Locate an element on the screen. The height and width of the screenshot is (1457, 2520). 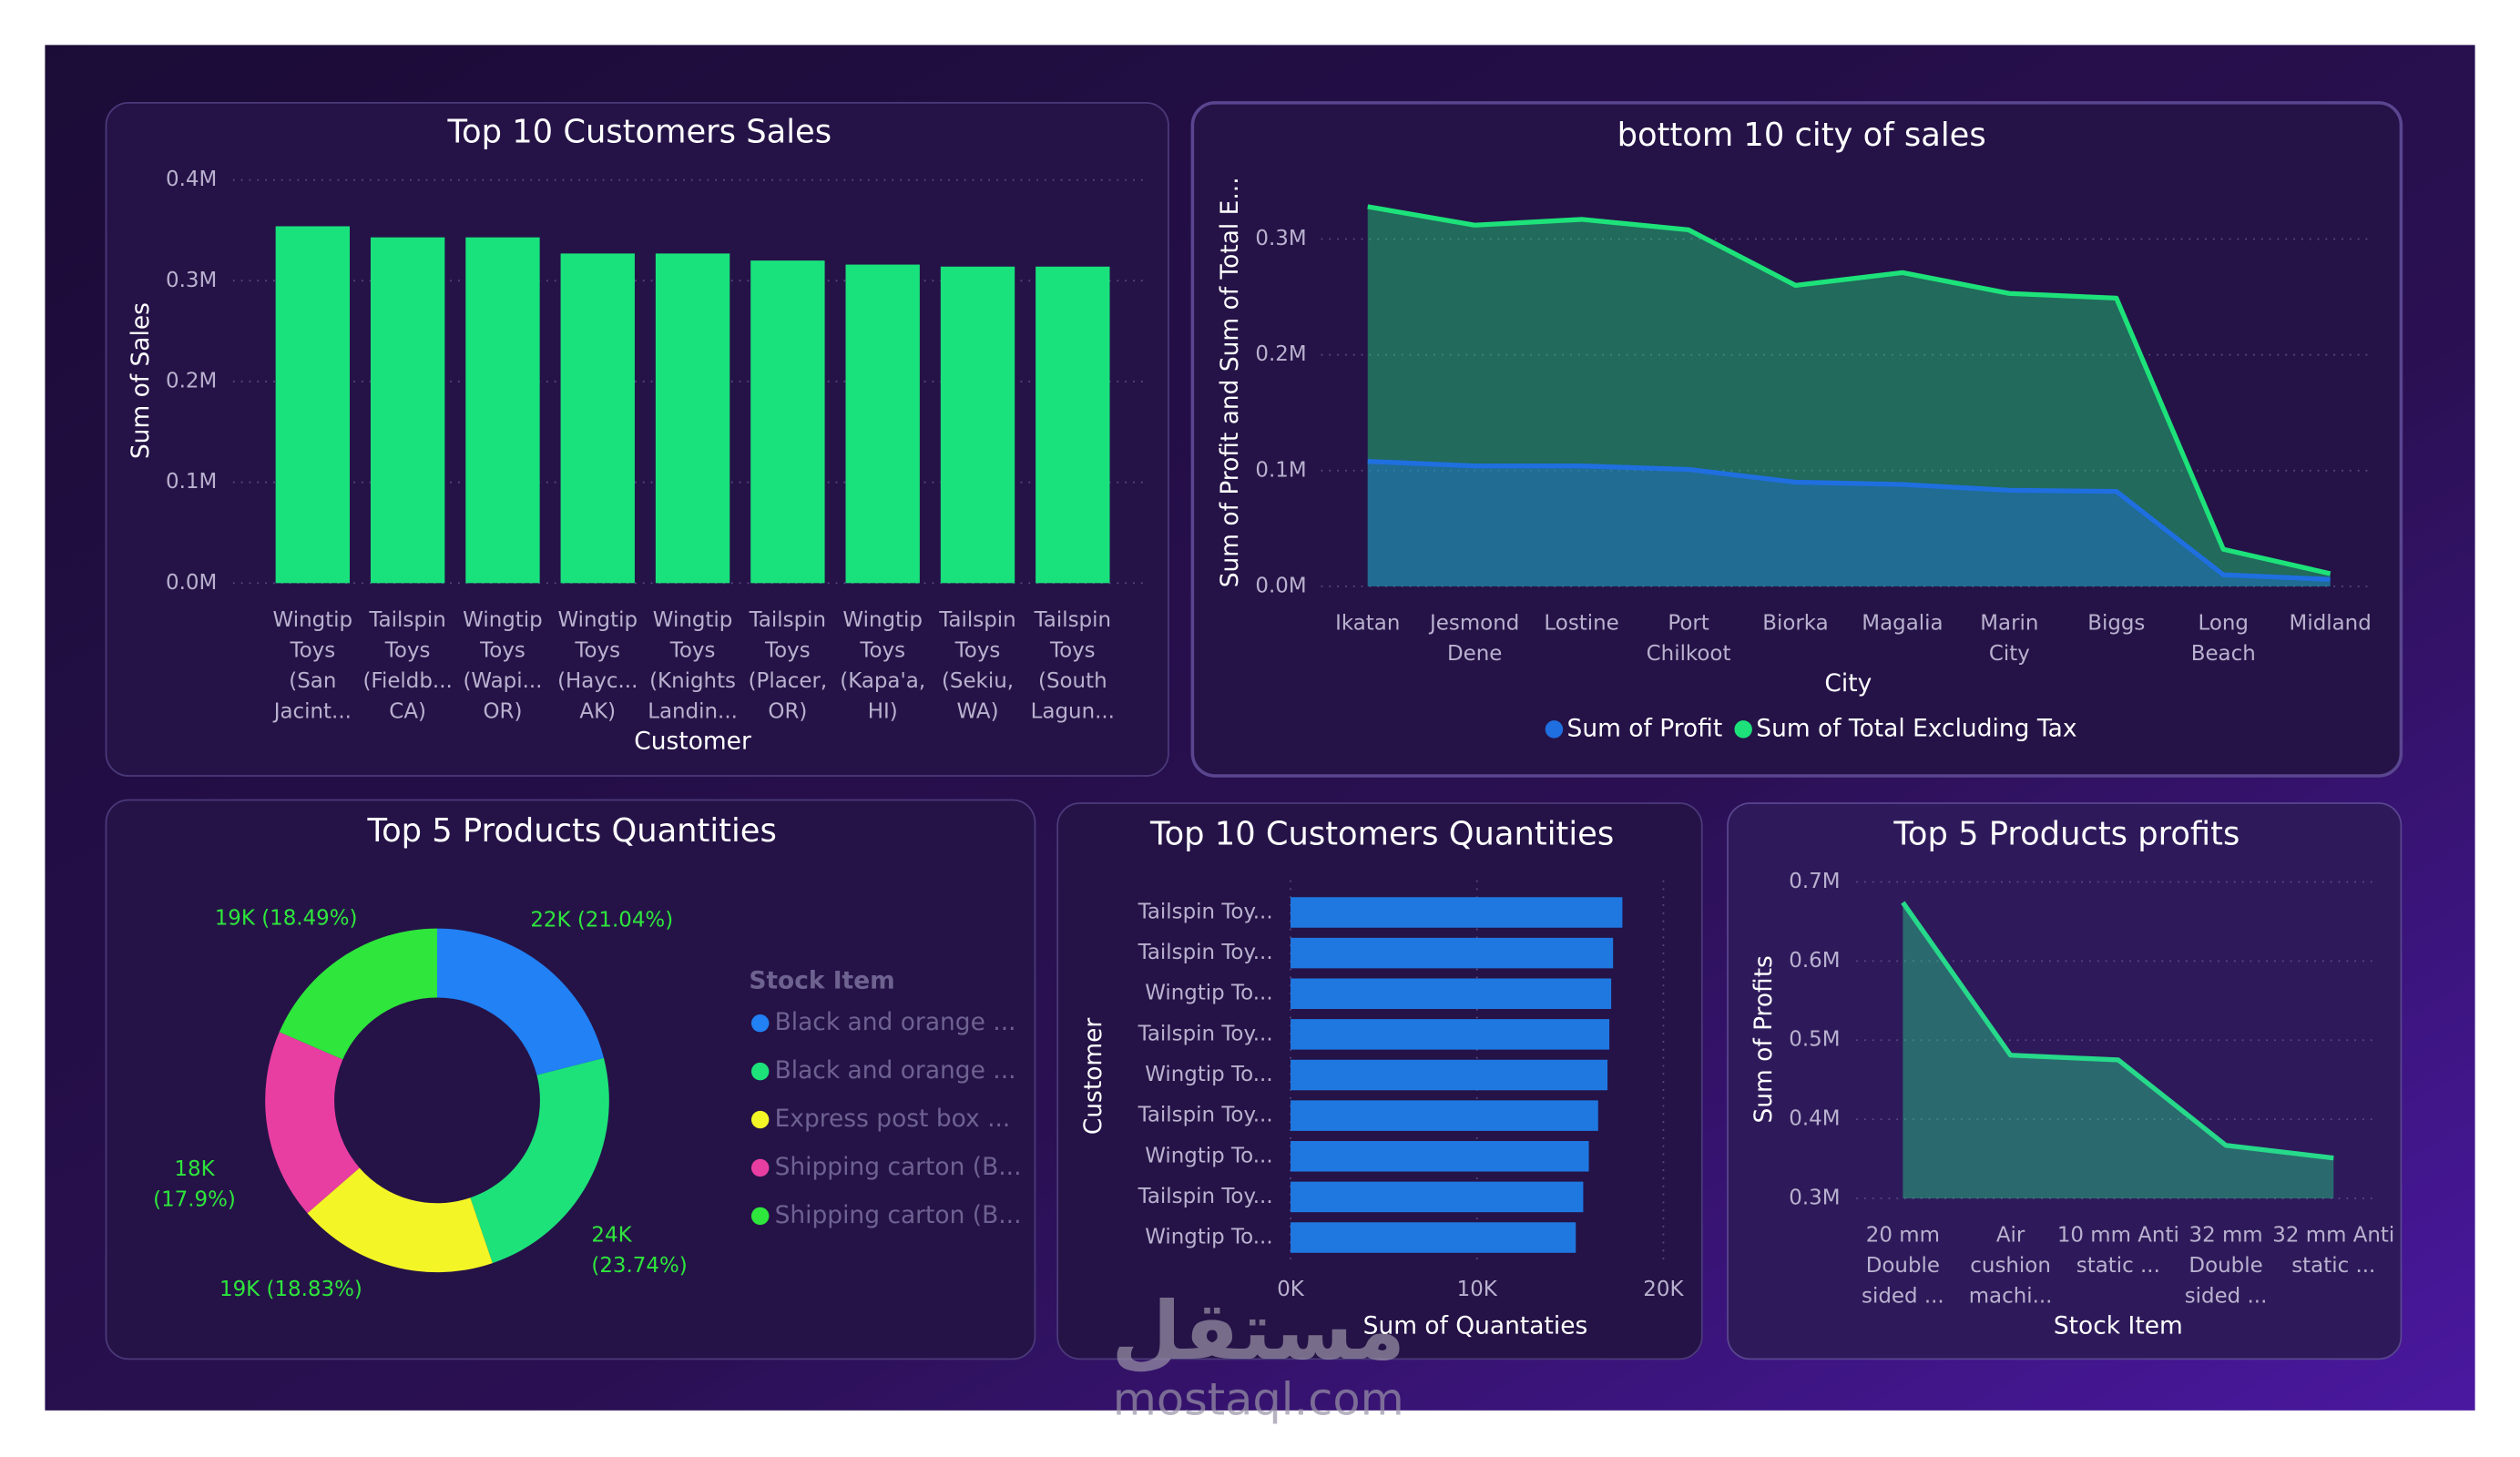
watermark: مستقل is located at coordinates (1258, 1331).